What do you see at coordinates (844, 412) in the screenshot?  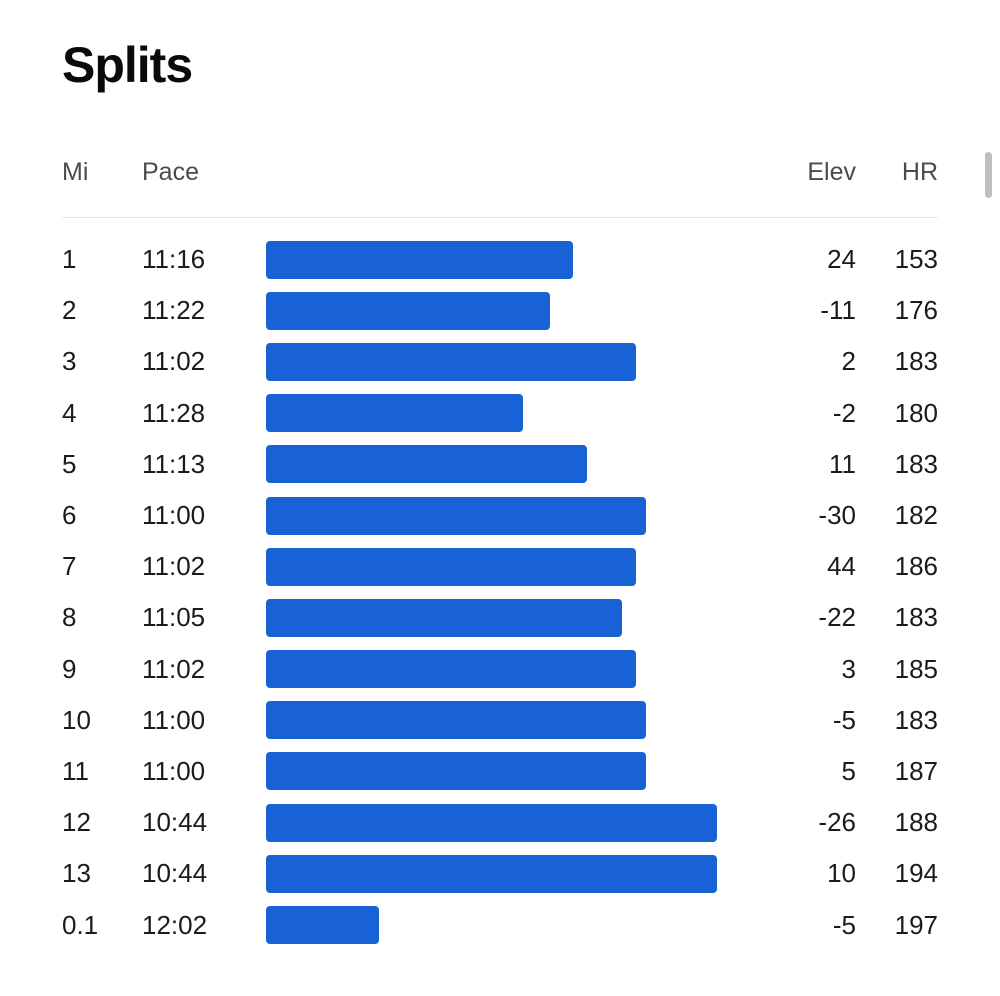 I see `elev-cell: -2` at bounding box center [844, 412].